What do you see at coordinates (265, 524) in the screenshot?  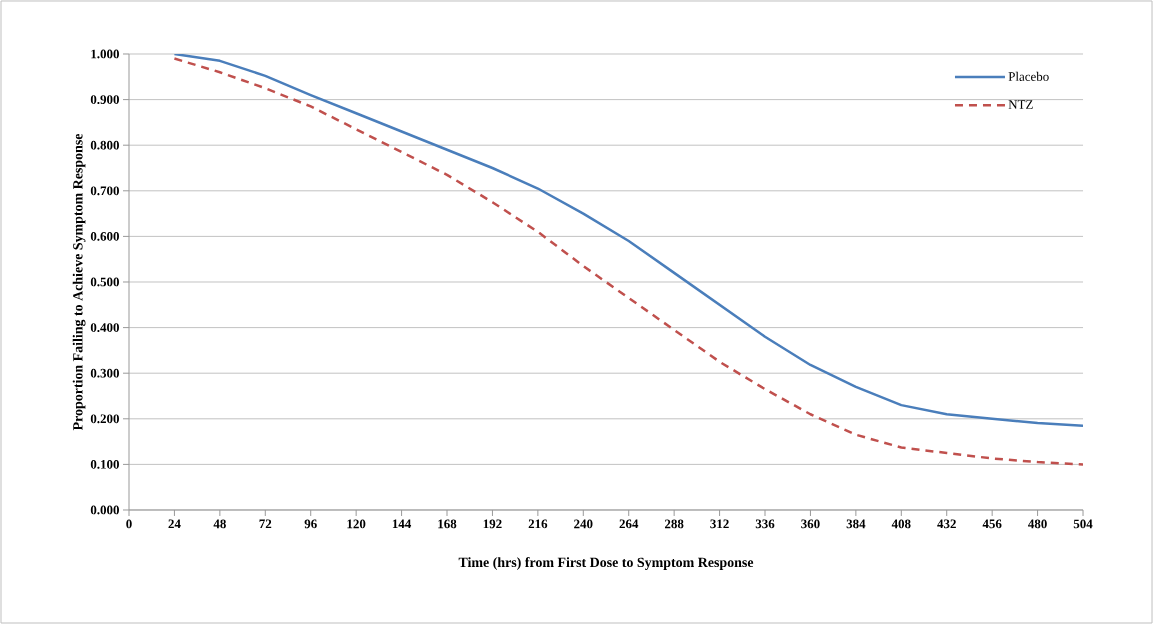 I see `x-tick-label: 72` at bounding box center [265, 524].